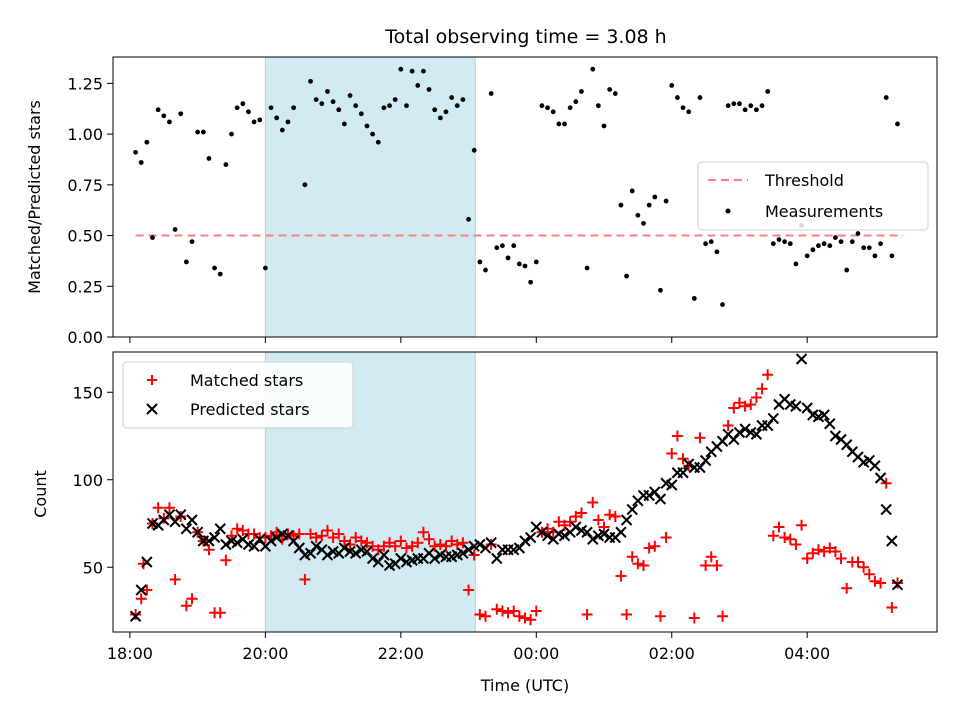 The width and height of the screenshot is (960, 720). Describe the element at coordinates (370, 197) in the screenshot. I see `observing-interval-band-top` at that location.